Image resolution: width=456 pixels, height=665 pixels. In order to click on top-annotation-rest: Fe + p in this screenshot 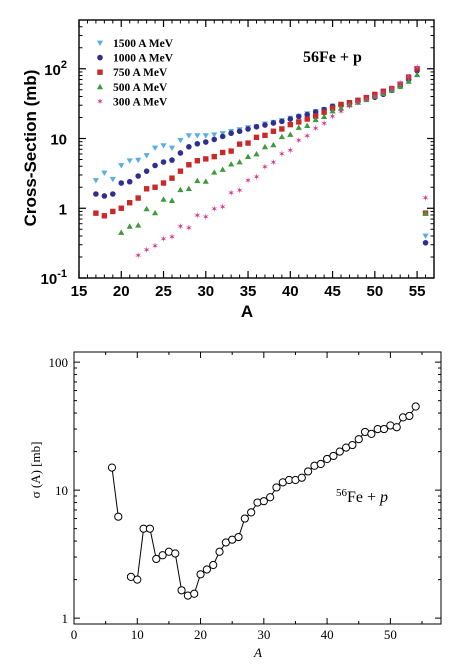, I will do `click(340, 57)`.